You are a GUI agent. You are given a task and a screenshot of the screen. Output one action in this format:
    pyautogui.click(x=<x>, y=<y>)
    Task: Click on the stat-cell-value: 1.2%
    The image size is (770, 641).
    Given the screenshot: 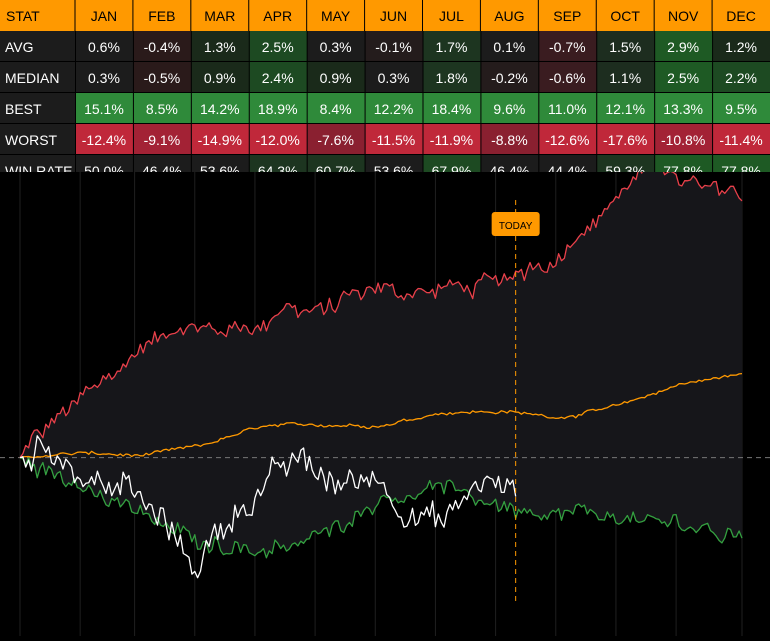 What is the action you would take?
    pyautogui.click(x=741, y=47)
    